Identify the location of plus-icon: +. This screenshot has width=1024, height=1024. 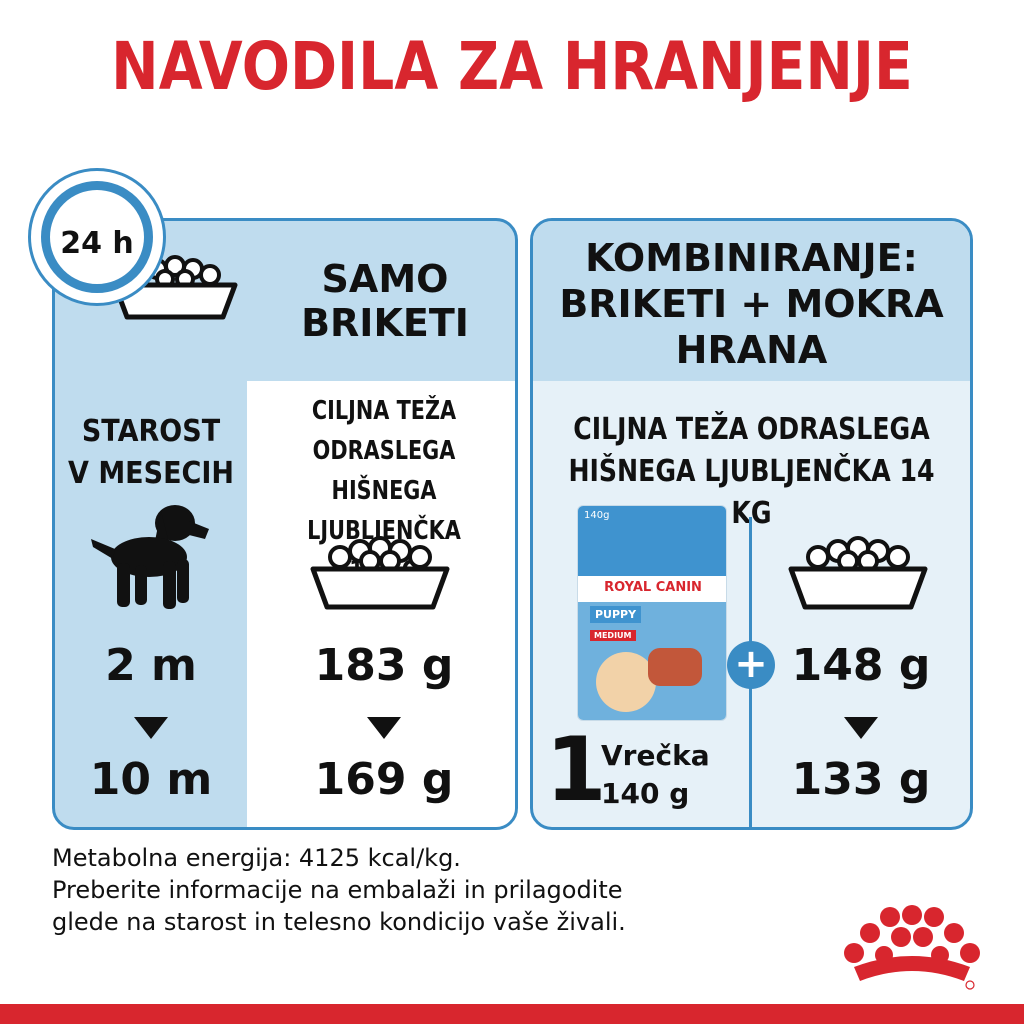
(751, 665).